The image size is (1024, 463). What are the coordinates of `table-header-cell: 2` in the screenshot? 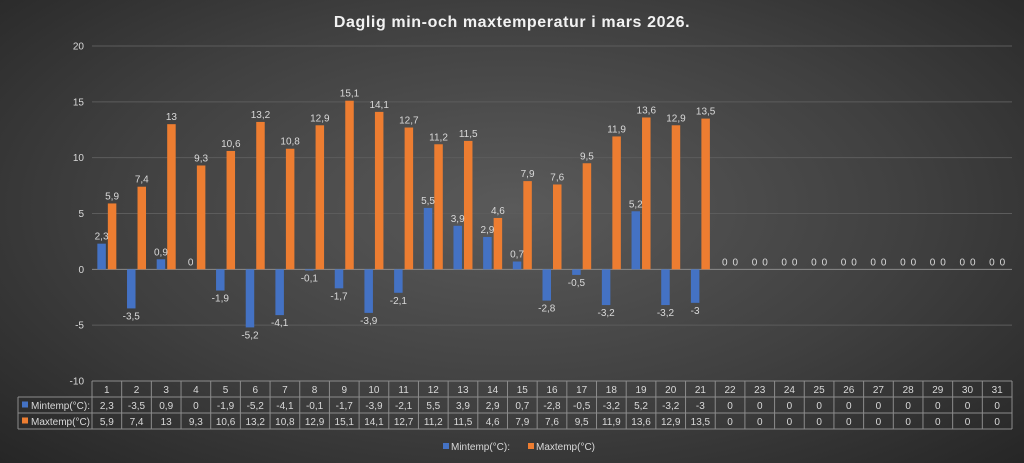 It's located at (137, 390).